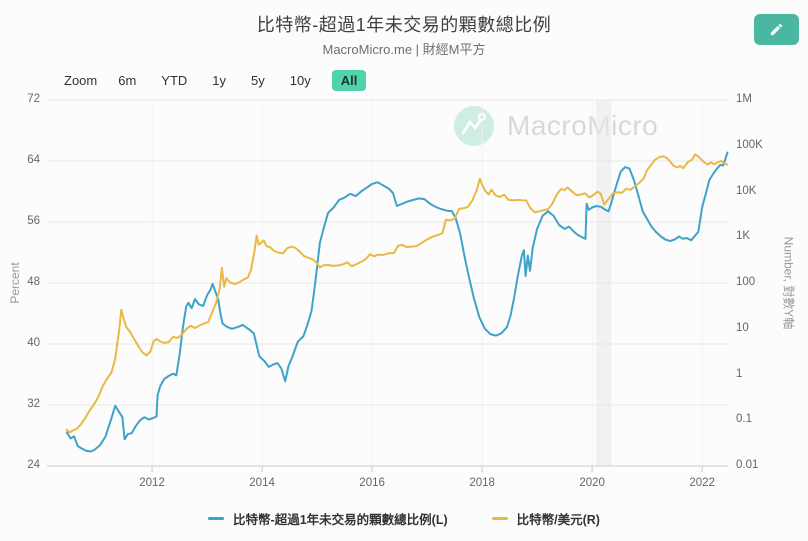 This screenshot has height=541, width=808. I want to click on right-axis-tick-label: 0.1, so click(744, 419).